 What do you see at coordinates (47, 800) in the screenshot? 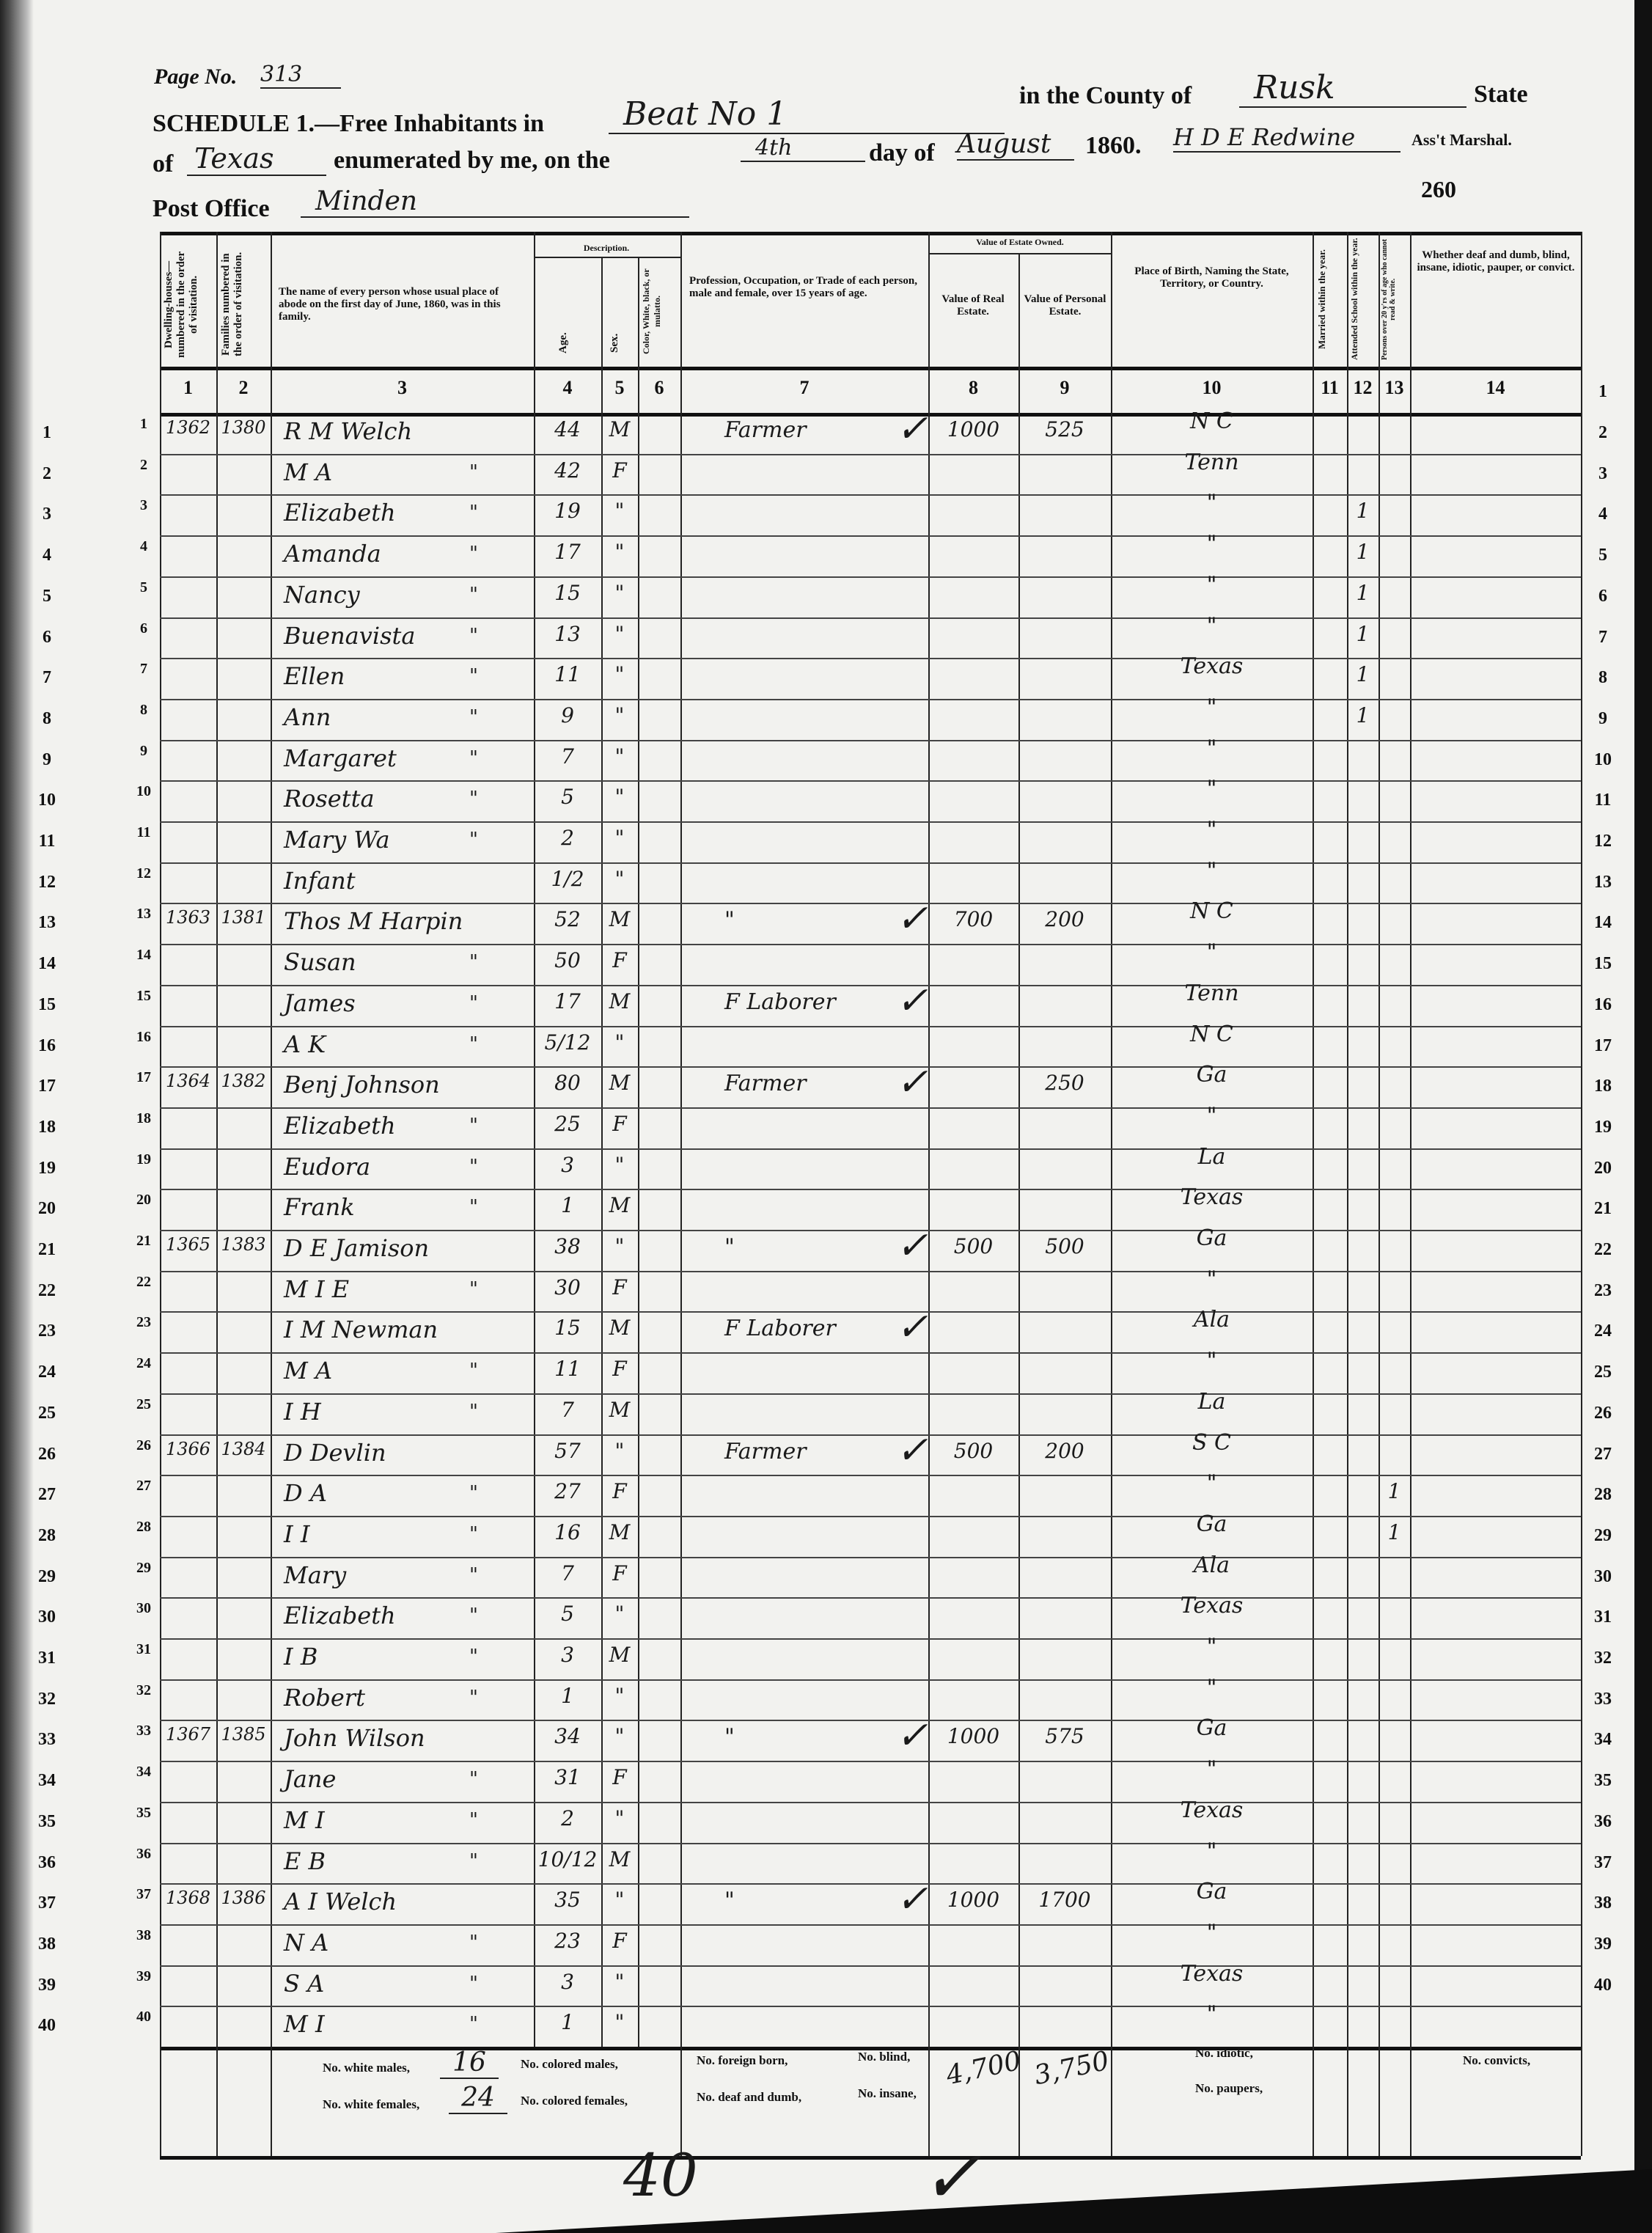
I see `left-line-number: 10` at bounding box center [47, 800].